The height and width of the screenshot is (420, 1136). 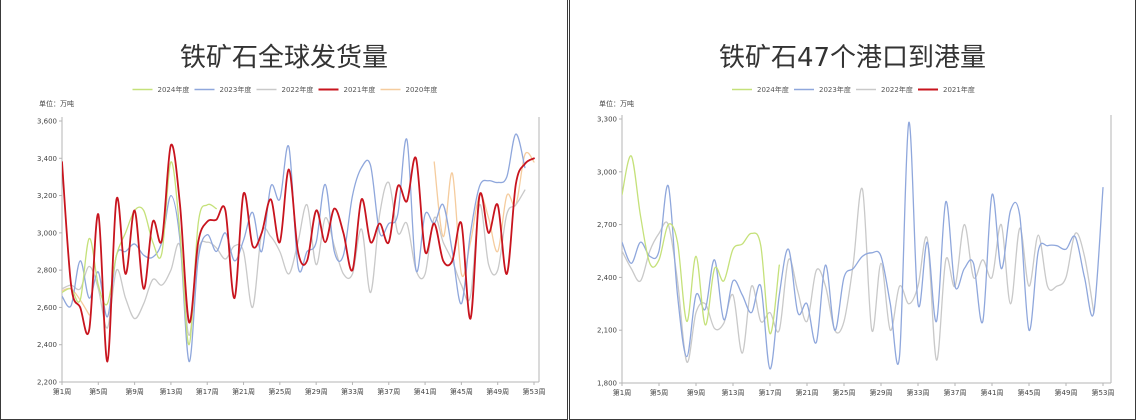 What do you see at coordinates (284, 58) in the screenshot?
I see `chart-title: 铁矿石全球发货量` at bounding box center [284, 58].